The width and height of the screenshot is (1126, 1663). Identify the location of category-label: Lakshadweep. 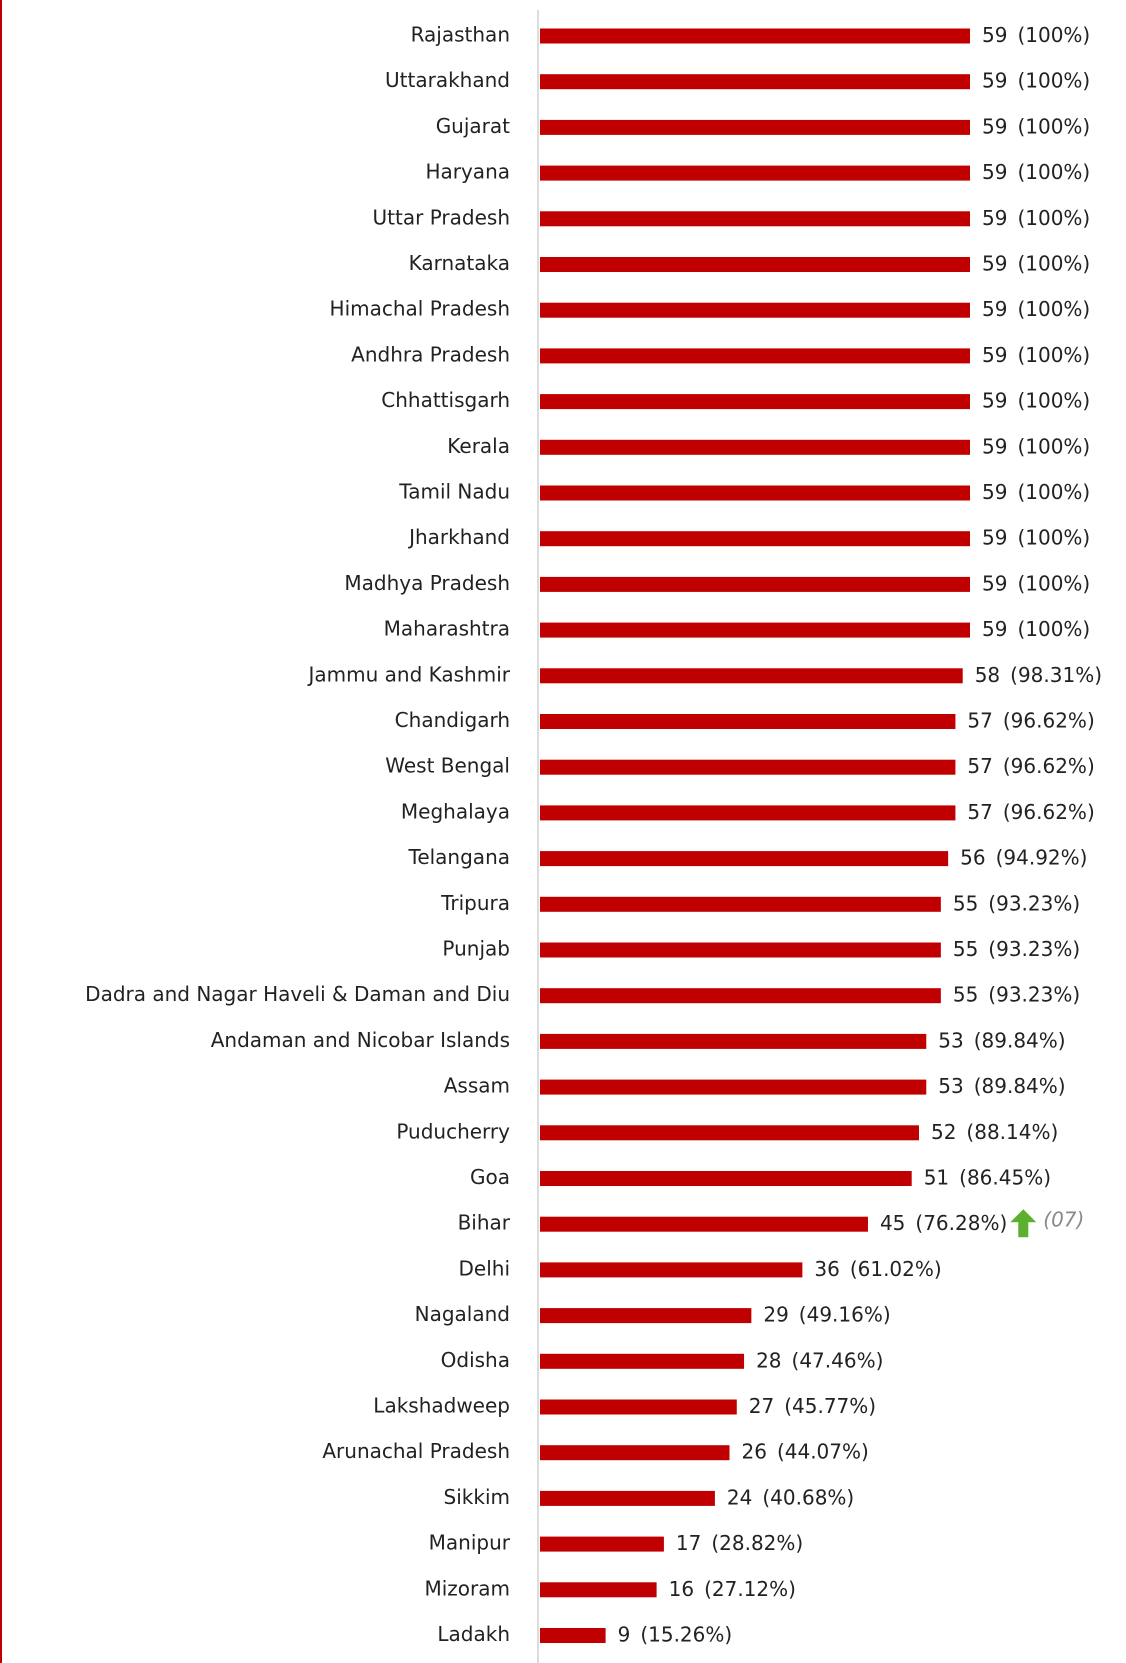
(441, 1406).